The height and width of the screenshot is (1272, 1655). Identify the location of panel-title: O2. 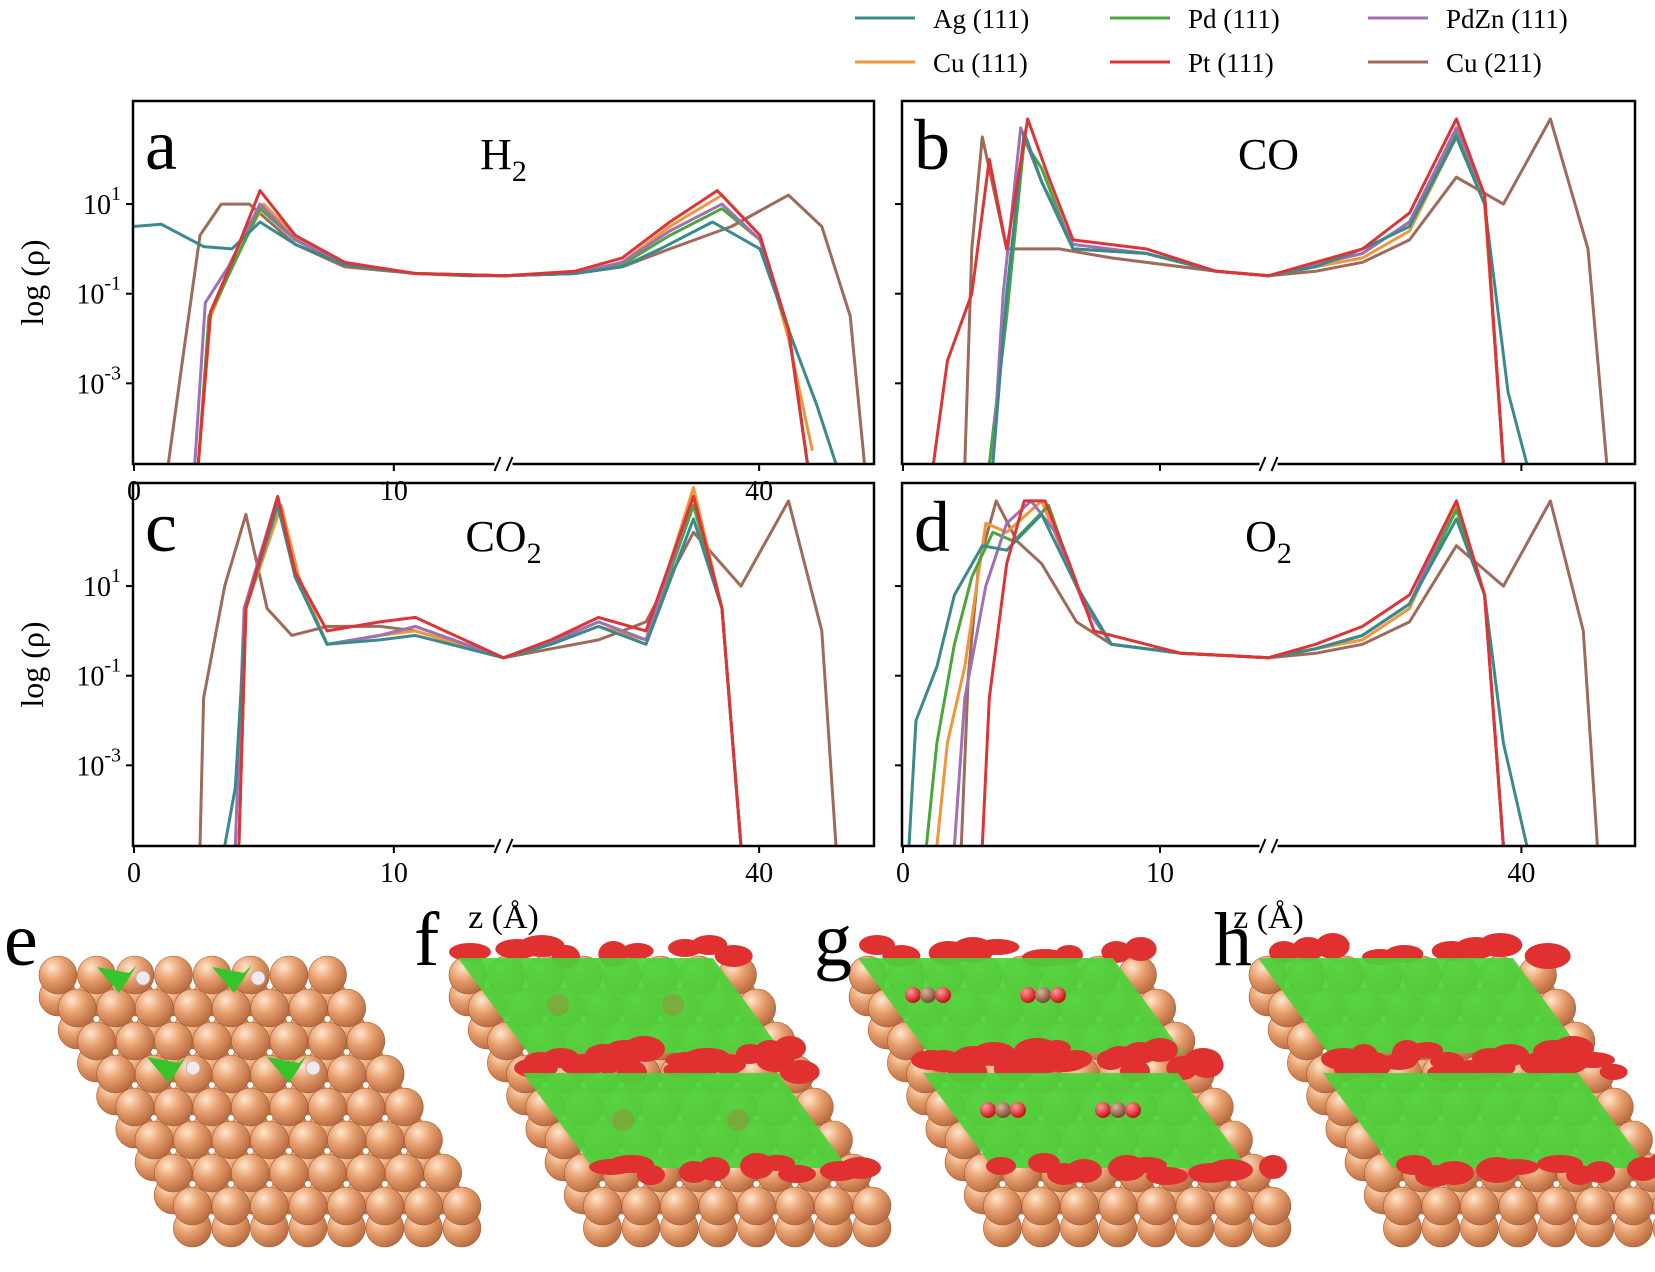
(1268, 541).